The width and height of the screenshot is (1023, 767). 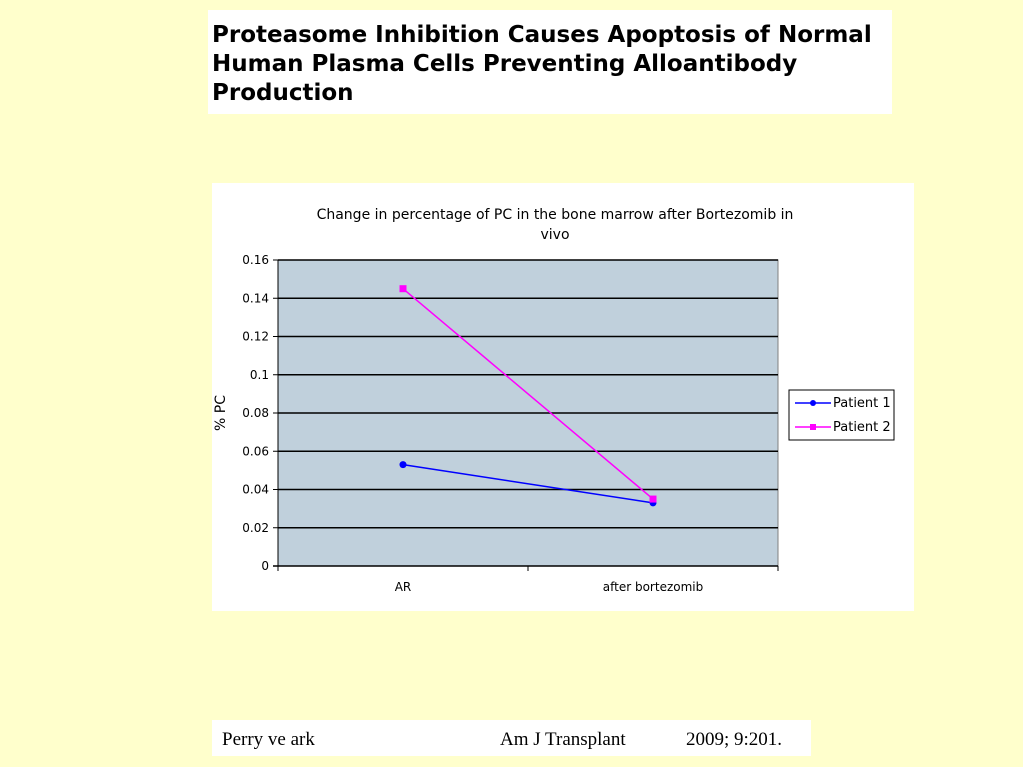 What do you see at coordinates (259, 375) in the screenshot?
I see `y-tick-label: 0.1` at bounding box center [259, 375].